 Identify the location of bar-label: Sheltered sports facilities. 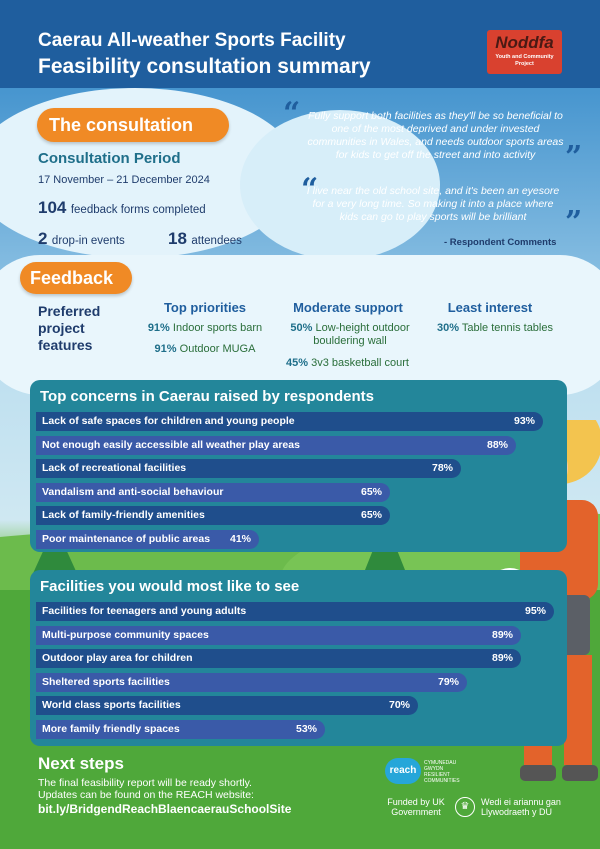
(106, 681).